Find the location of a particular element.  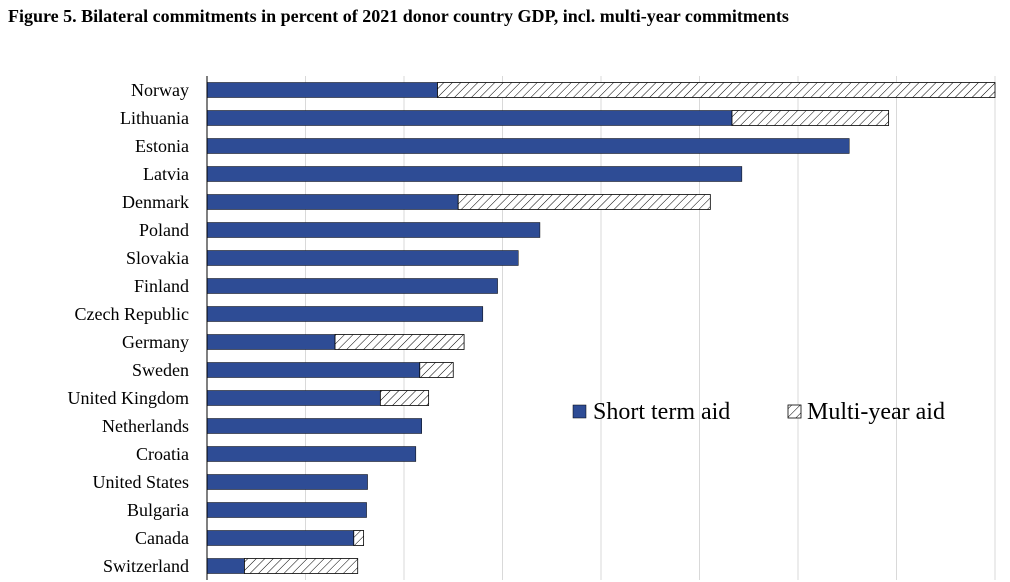

category-label: Latvia is located at coordinates (166, 174).